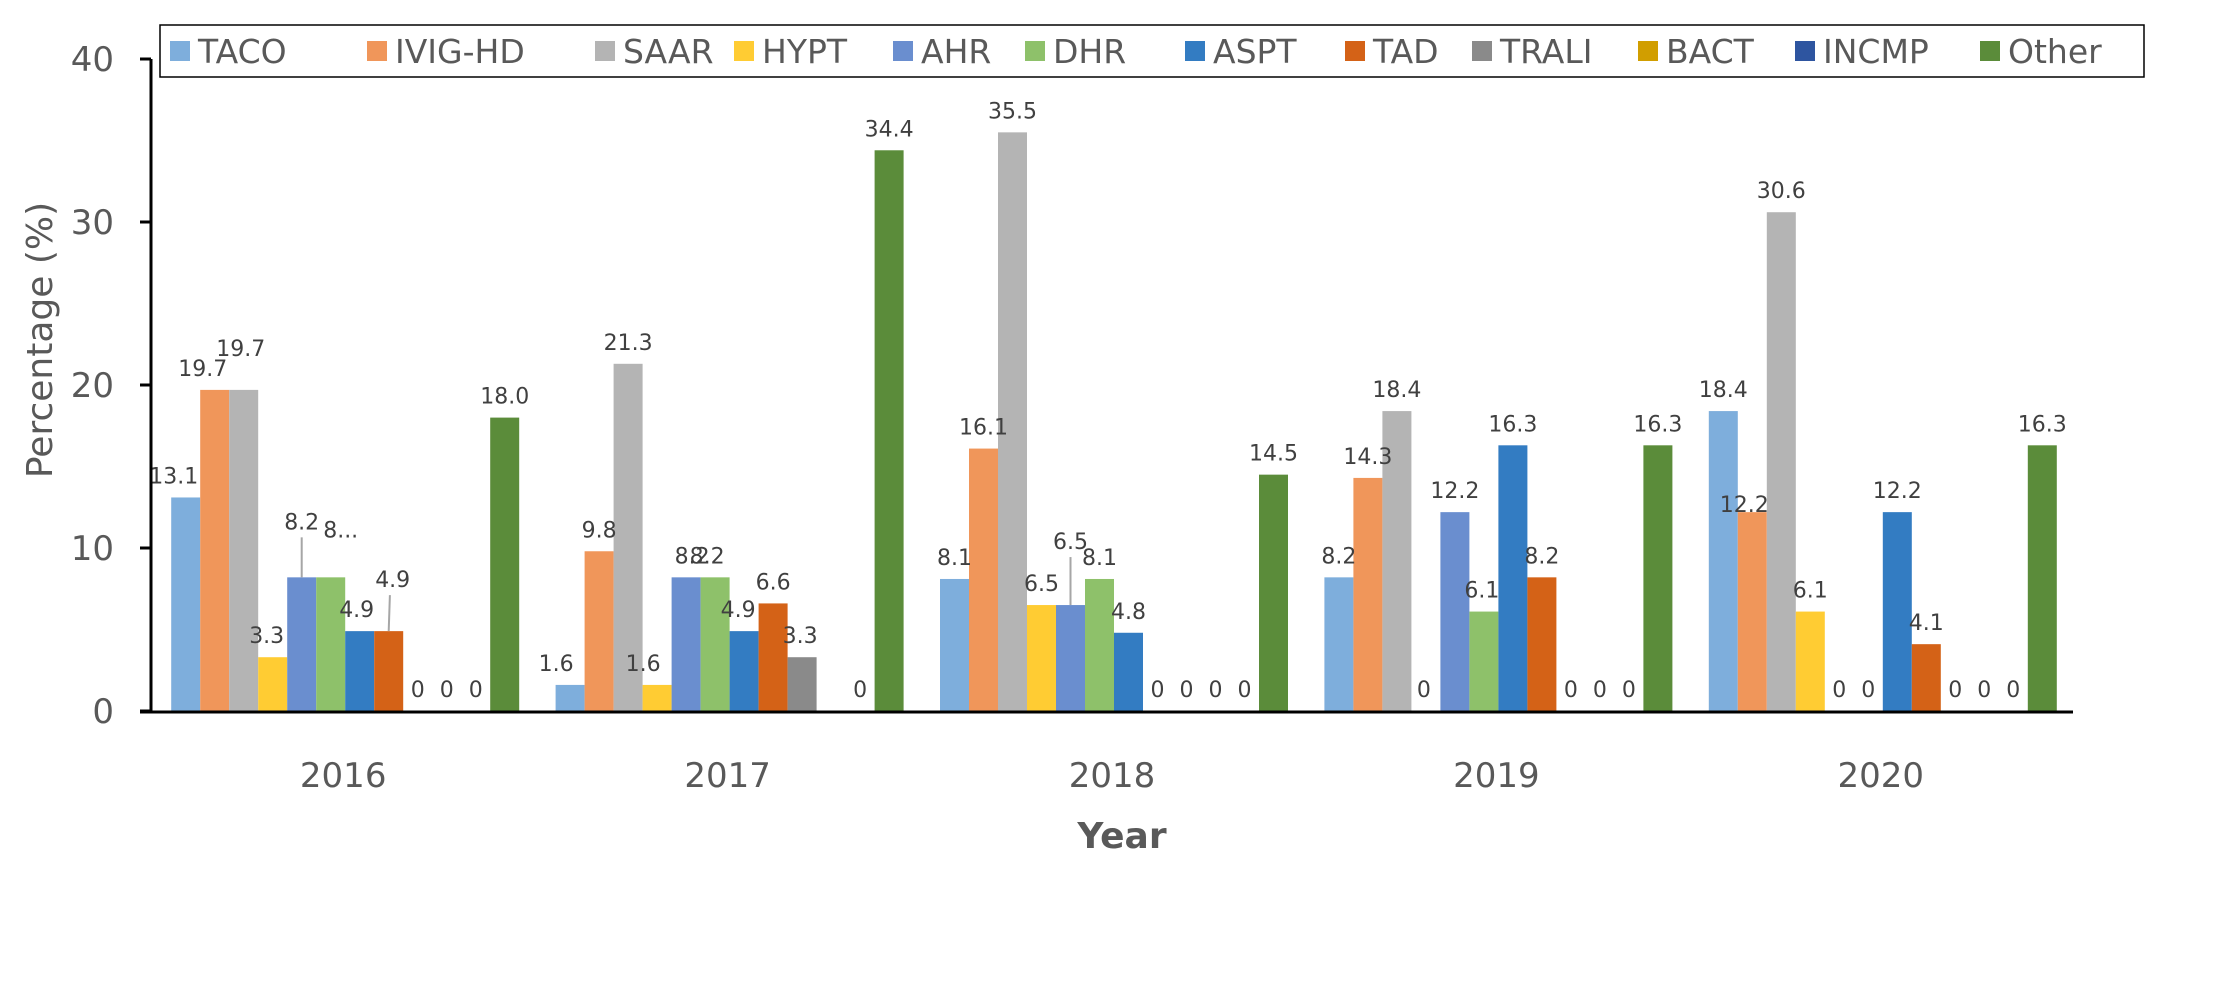 The width and height of the screenshot is (2216, 987). I want to click on leader-line, so click(389, 613).